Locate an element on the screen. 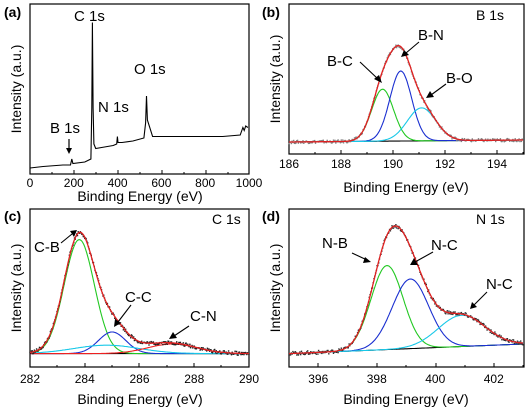  panel-a-series is located at coordinates (139, 95).